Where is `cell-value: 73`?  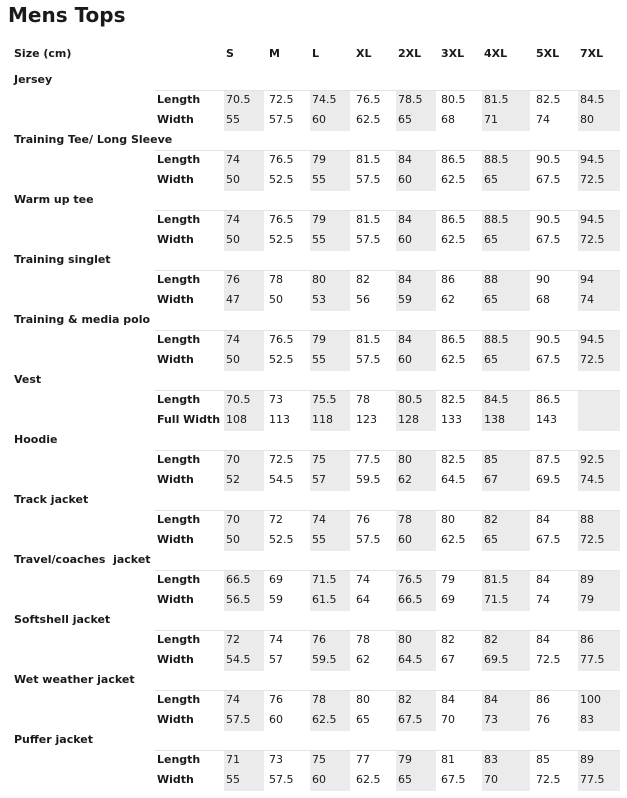 cell-value: 73 is located at coordinates (491, 719).